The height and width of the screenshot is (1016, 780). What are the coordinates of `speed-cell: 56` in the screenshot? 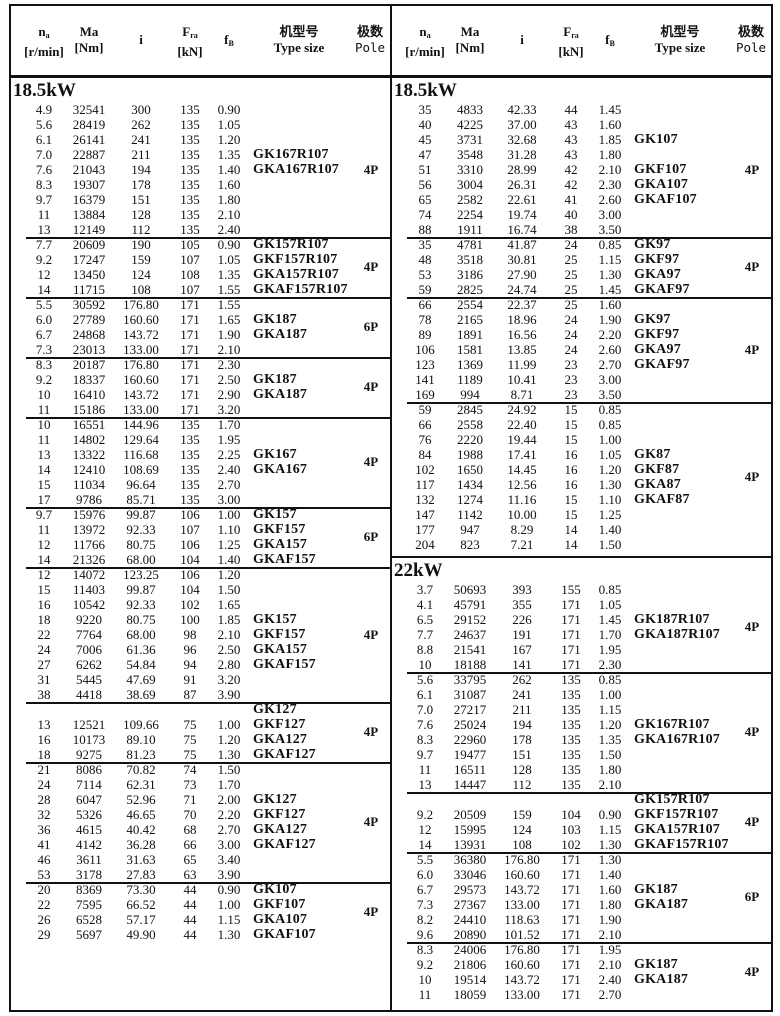 It's located at (425, 184).